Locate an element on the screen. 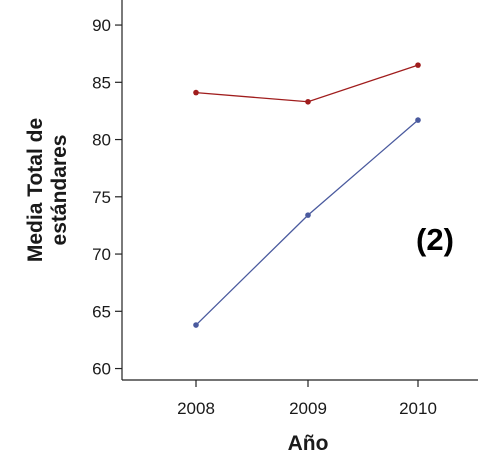 This screenshot has height=455, width=481. x-axis-ticks: 2008 2009 2010 is located at coordinates (307, 399).